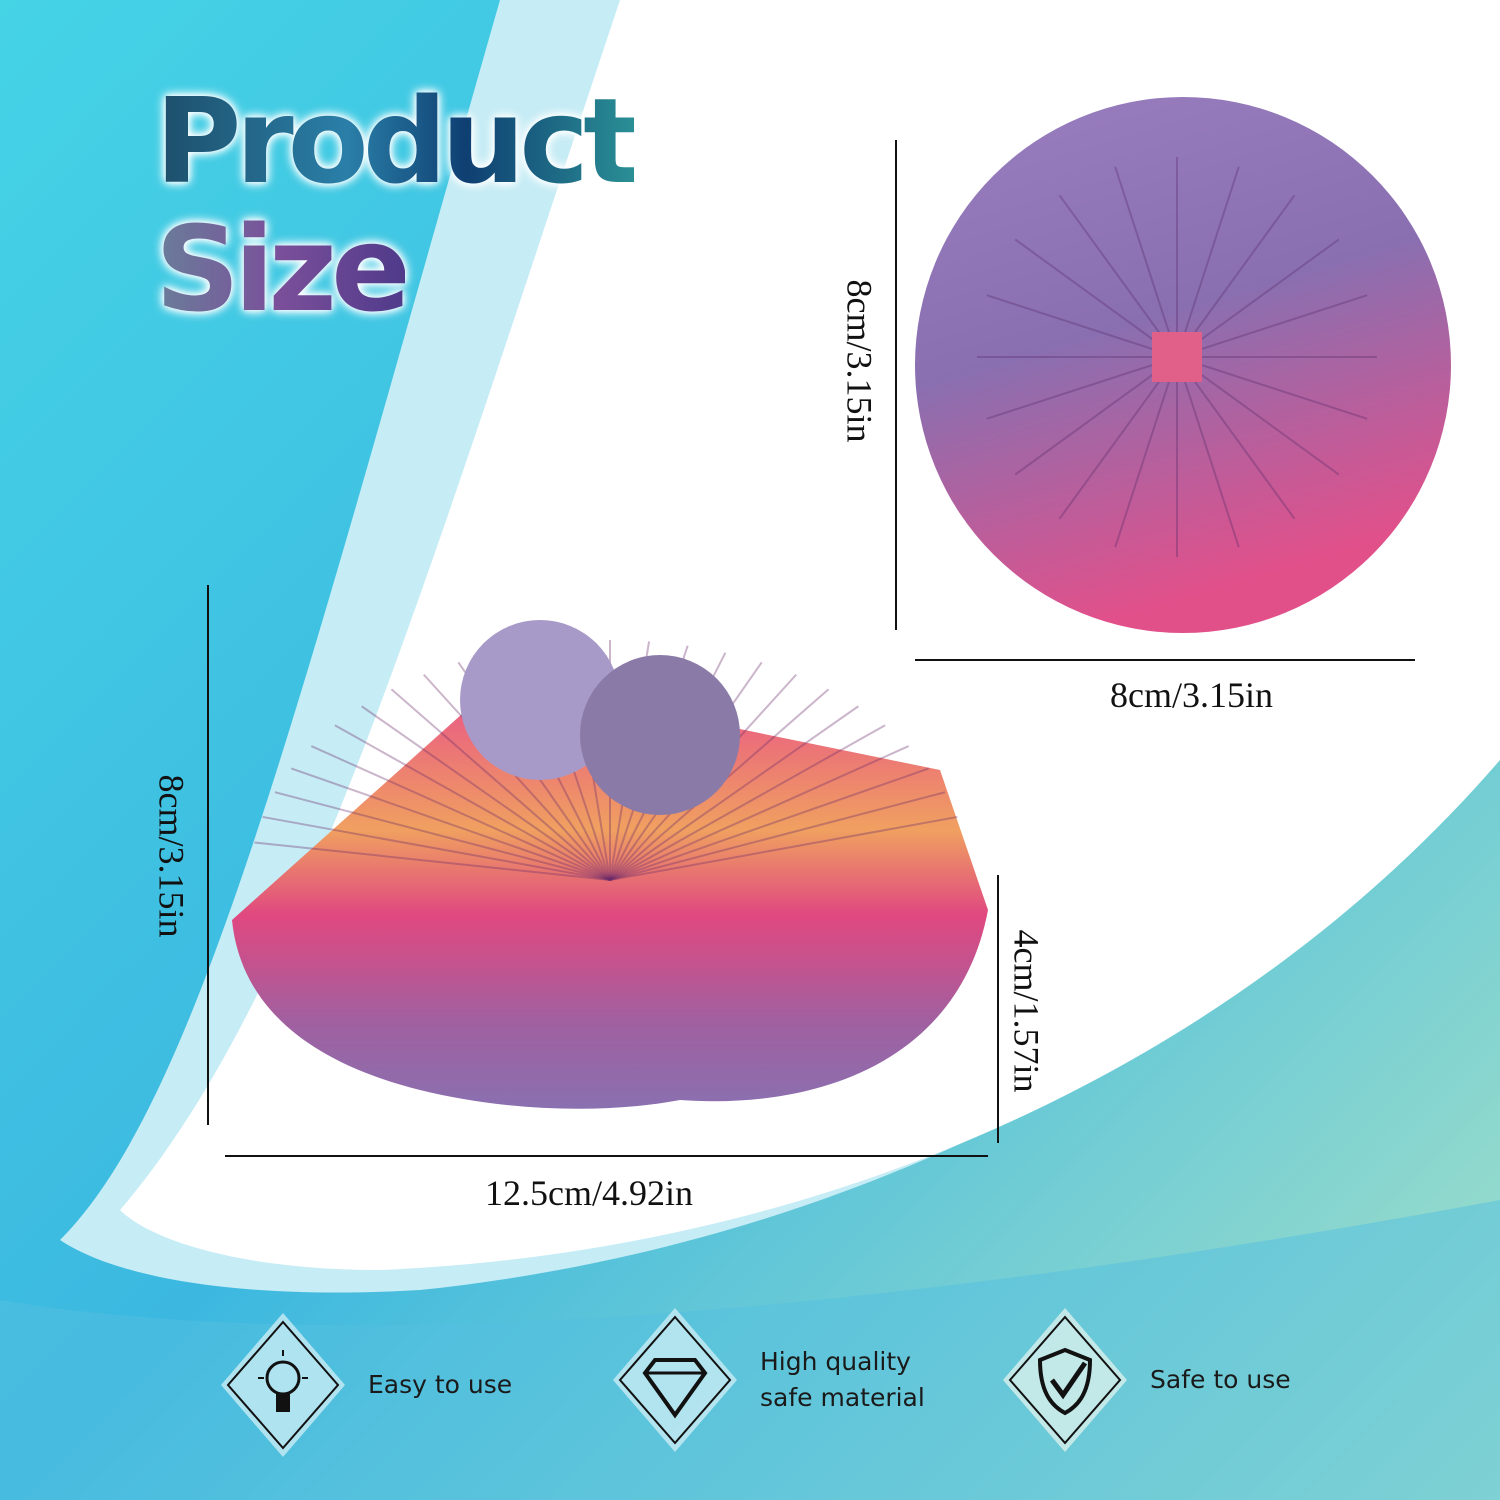 Image resolution: width=1500 pixels, height=1500 pixels. Describe the element at coordinates (283, 1385) in the screenshot. I see `lightbulb-icon` at that location.